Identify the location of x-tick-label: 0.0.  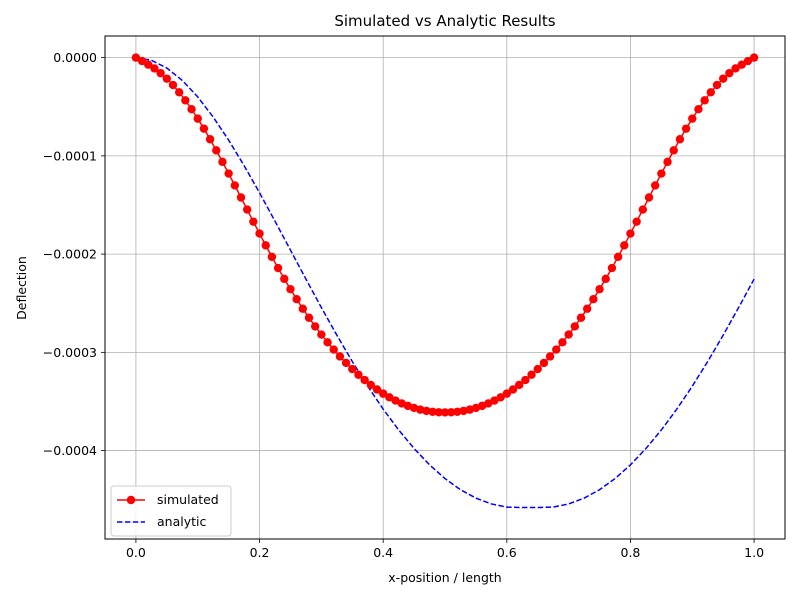
(136, 552).